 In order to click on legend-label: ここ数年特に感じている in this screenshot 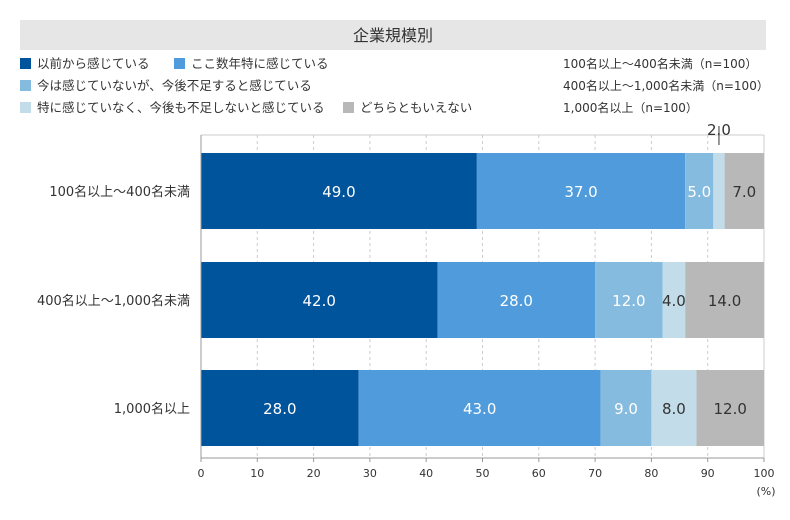, I will do `click(260, 63)`.